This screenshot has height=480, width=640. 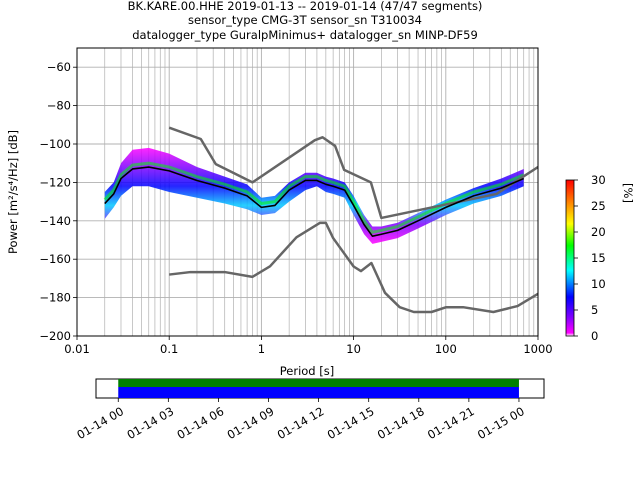 What do you see at coordinates (628, 193) in the screenshot?
I see `colorbar-label: [%]` at bounding box center [628, 193].